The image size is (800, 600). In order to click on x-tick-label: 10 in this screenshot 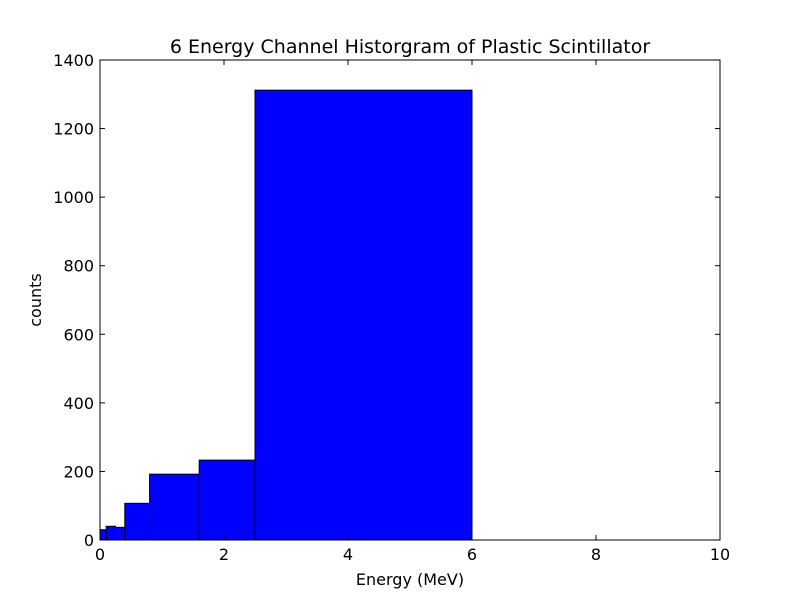, I will do `click(720, 554)`.